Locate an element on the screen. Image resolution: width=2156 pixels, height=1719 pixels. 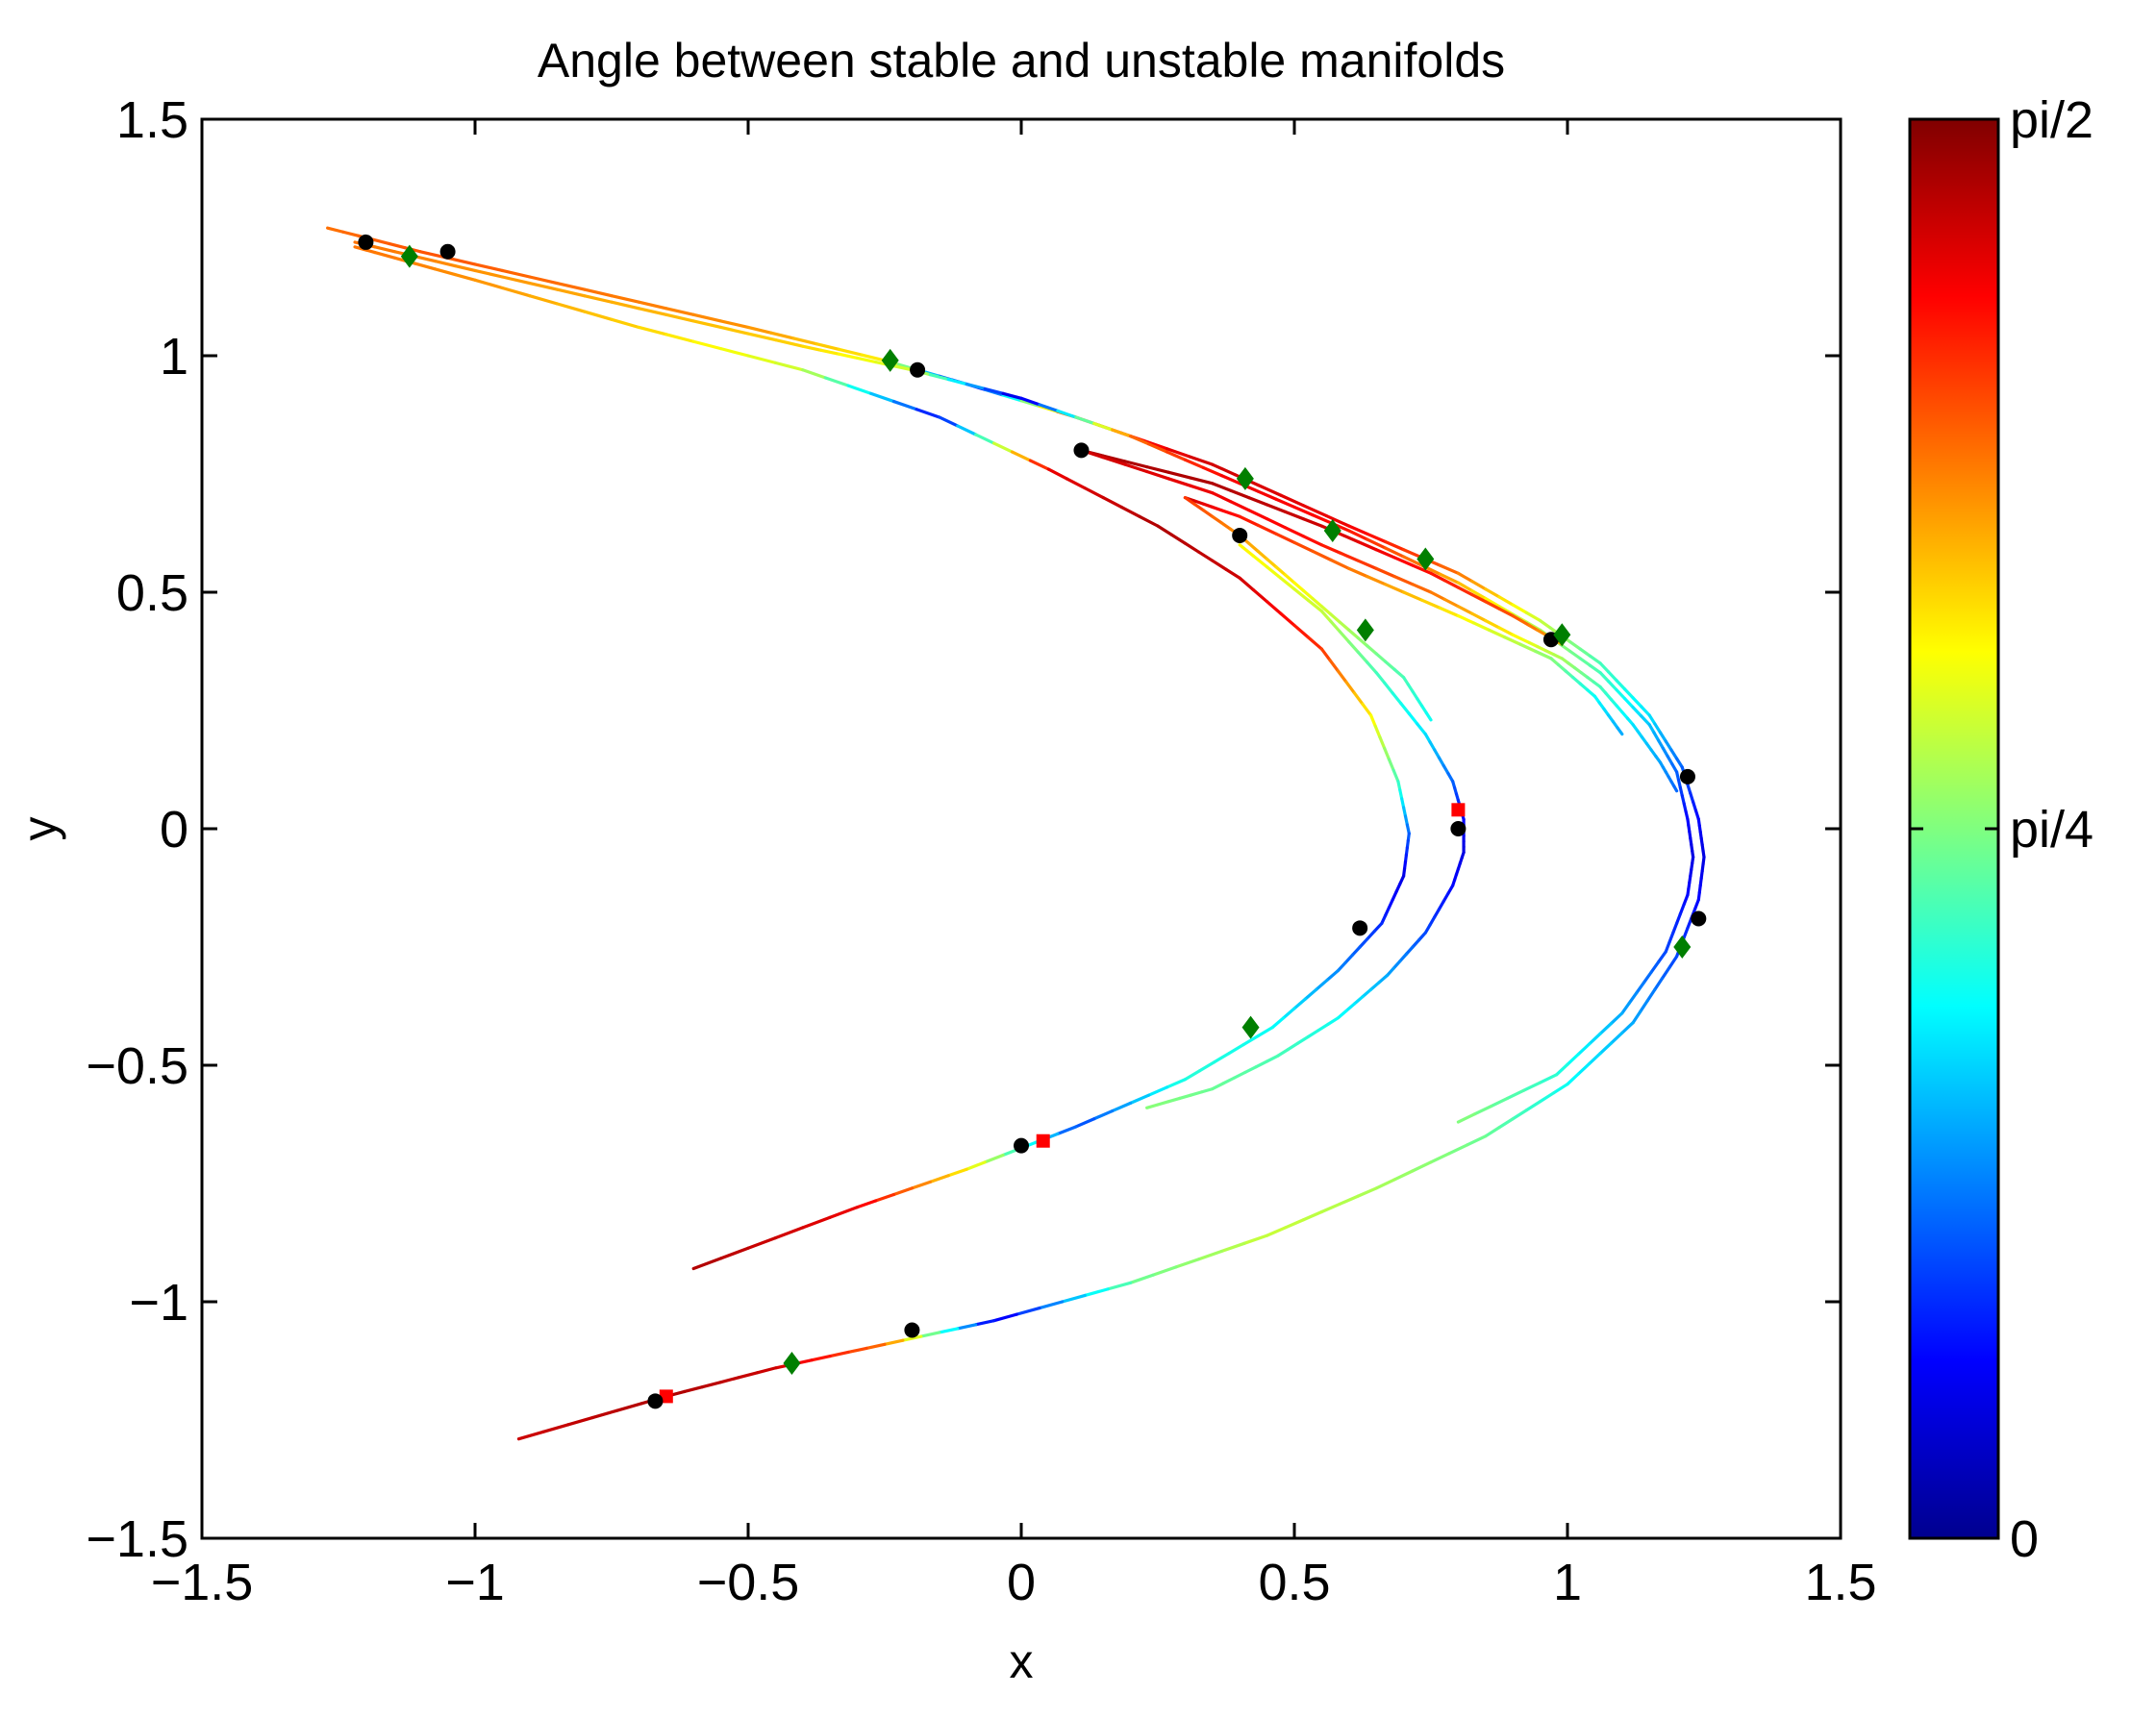
colorbar-tick-label: 0 is located at coordinates (2024, 1539).